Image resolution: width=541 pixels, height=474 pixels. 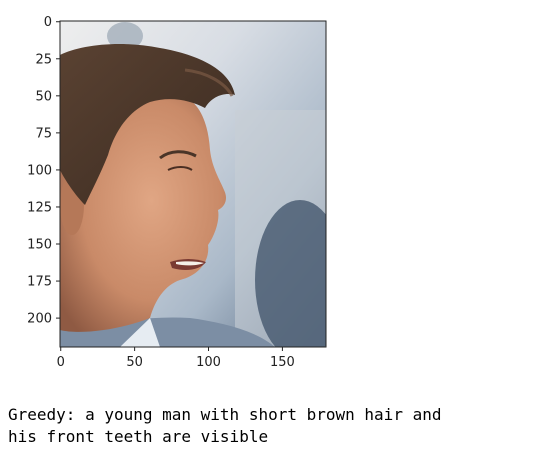 What do you see at coordinates (290, 273) in the screenshot?
I see `background-dark-shape` at bounding box center [290, 273].